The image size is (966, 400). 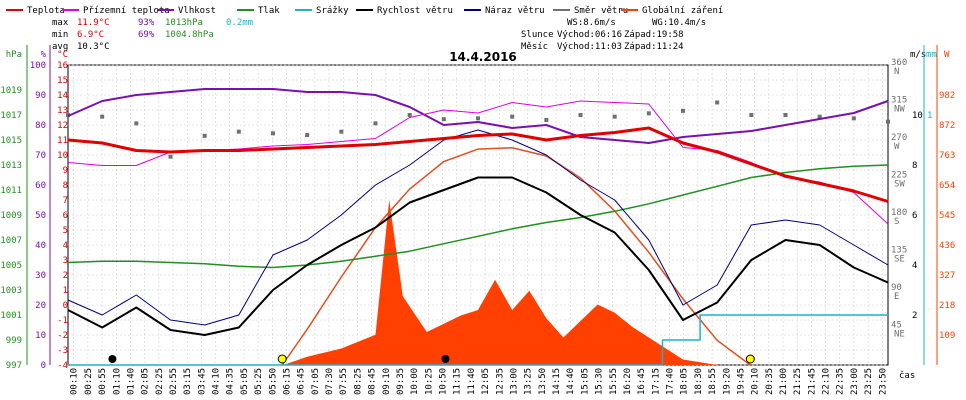 What do you see at coordinates (897, 147) in the screenshot?
I see `direction-label: W` at bounding box center [897, 147].